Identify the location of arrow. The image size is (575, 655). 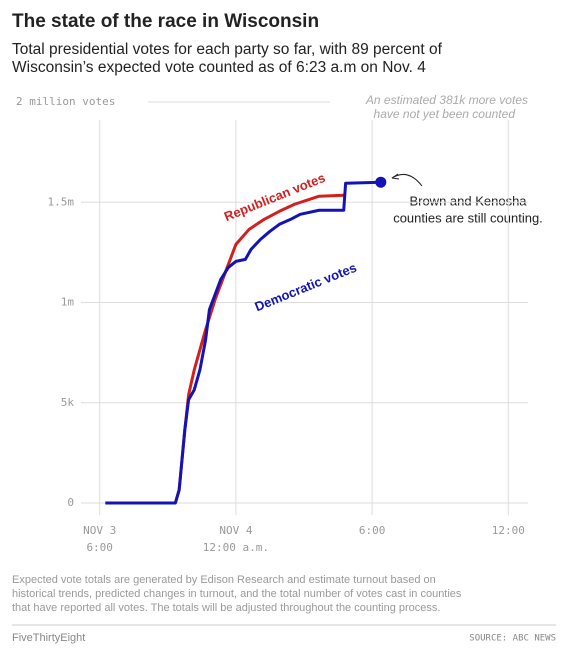
(407, 180).